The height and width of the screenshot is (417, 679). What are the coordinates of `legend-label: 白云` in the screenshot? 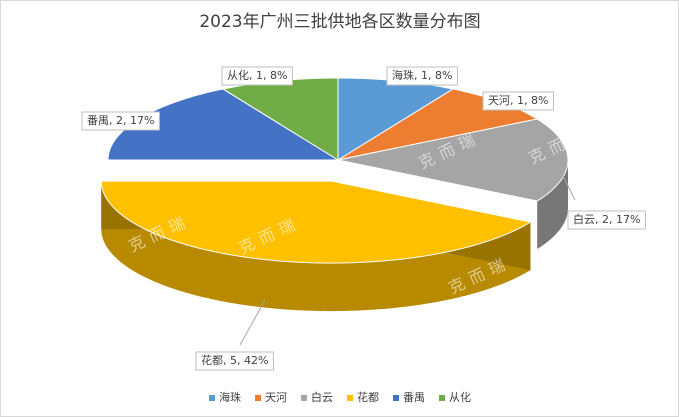 It's located at (322, 397).